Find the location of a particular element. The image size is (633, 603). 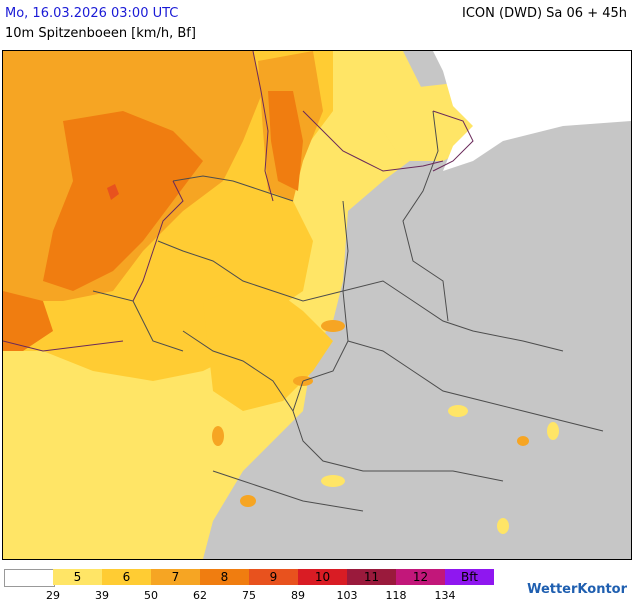

legend-swatch-label: 9 is located at coordinates (273, 577).